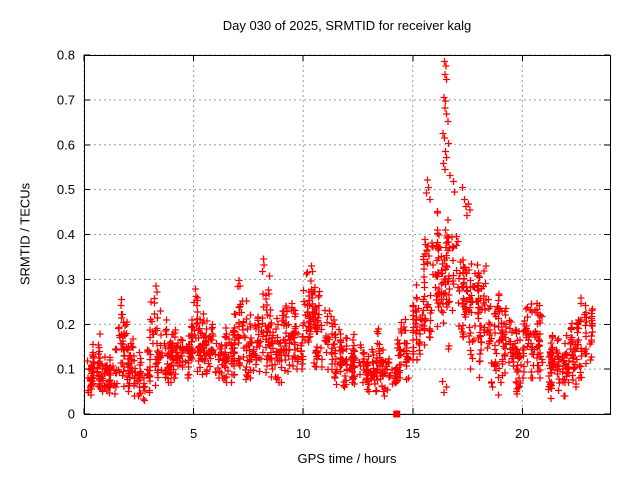 This screenshot has height=480, width=640. What do you see at coordinates (347, 458) in the screenshot?
I see `x-axis-label: GPS time / hours` at bounding box center [347, 458].